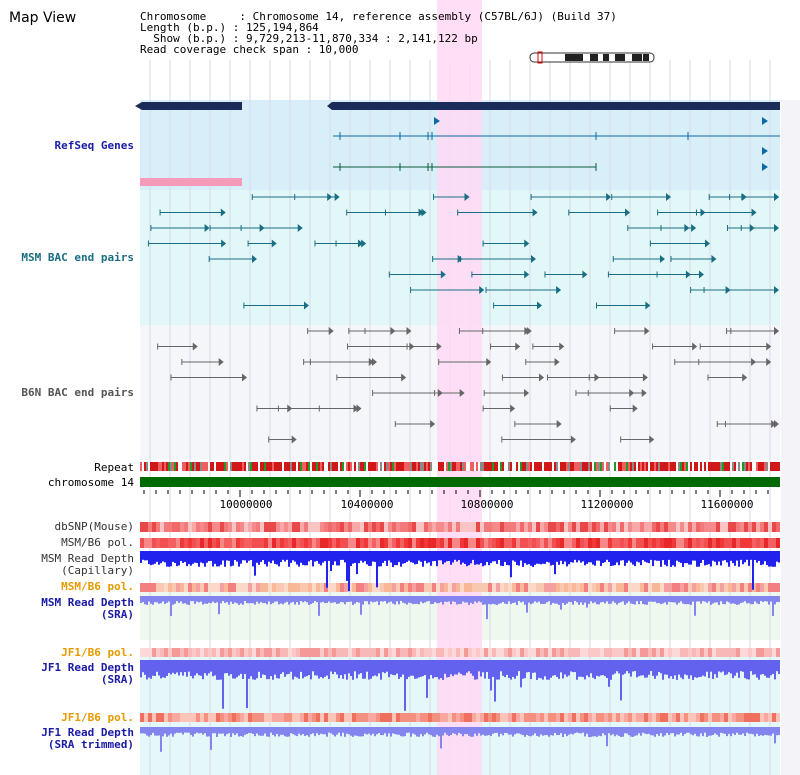 This screenshot has width=800, height=775. Describe the element at coordinates (94, 526) in the screenshot. I see `track-label-dbsnp: dbSNP(Mouse)` at that location.